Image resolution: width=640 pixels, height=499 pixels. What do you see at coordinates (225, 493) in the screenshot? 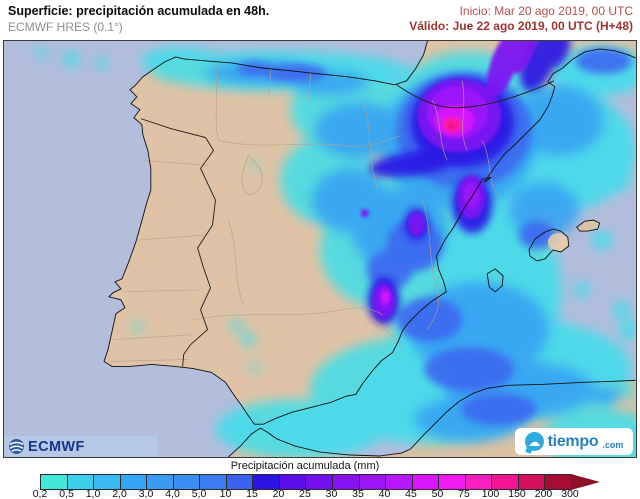
I see `legend-tick-label: 10` at bounding box center [225, 493].